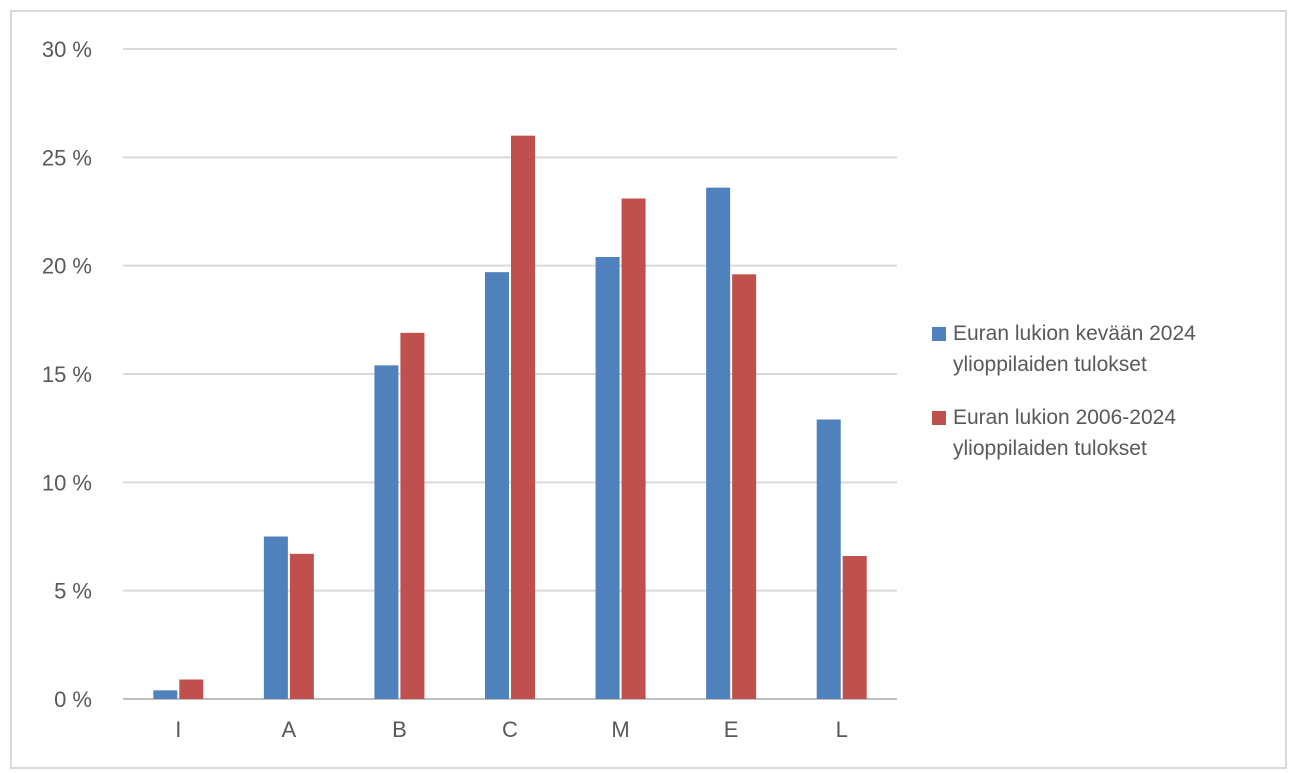 The image size is (1291, 773). What do you see at coordinates (67, 482) in the screenshot?
I see `y-tick-label: 10 %` at bounding box center [67, 482].